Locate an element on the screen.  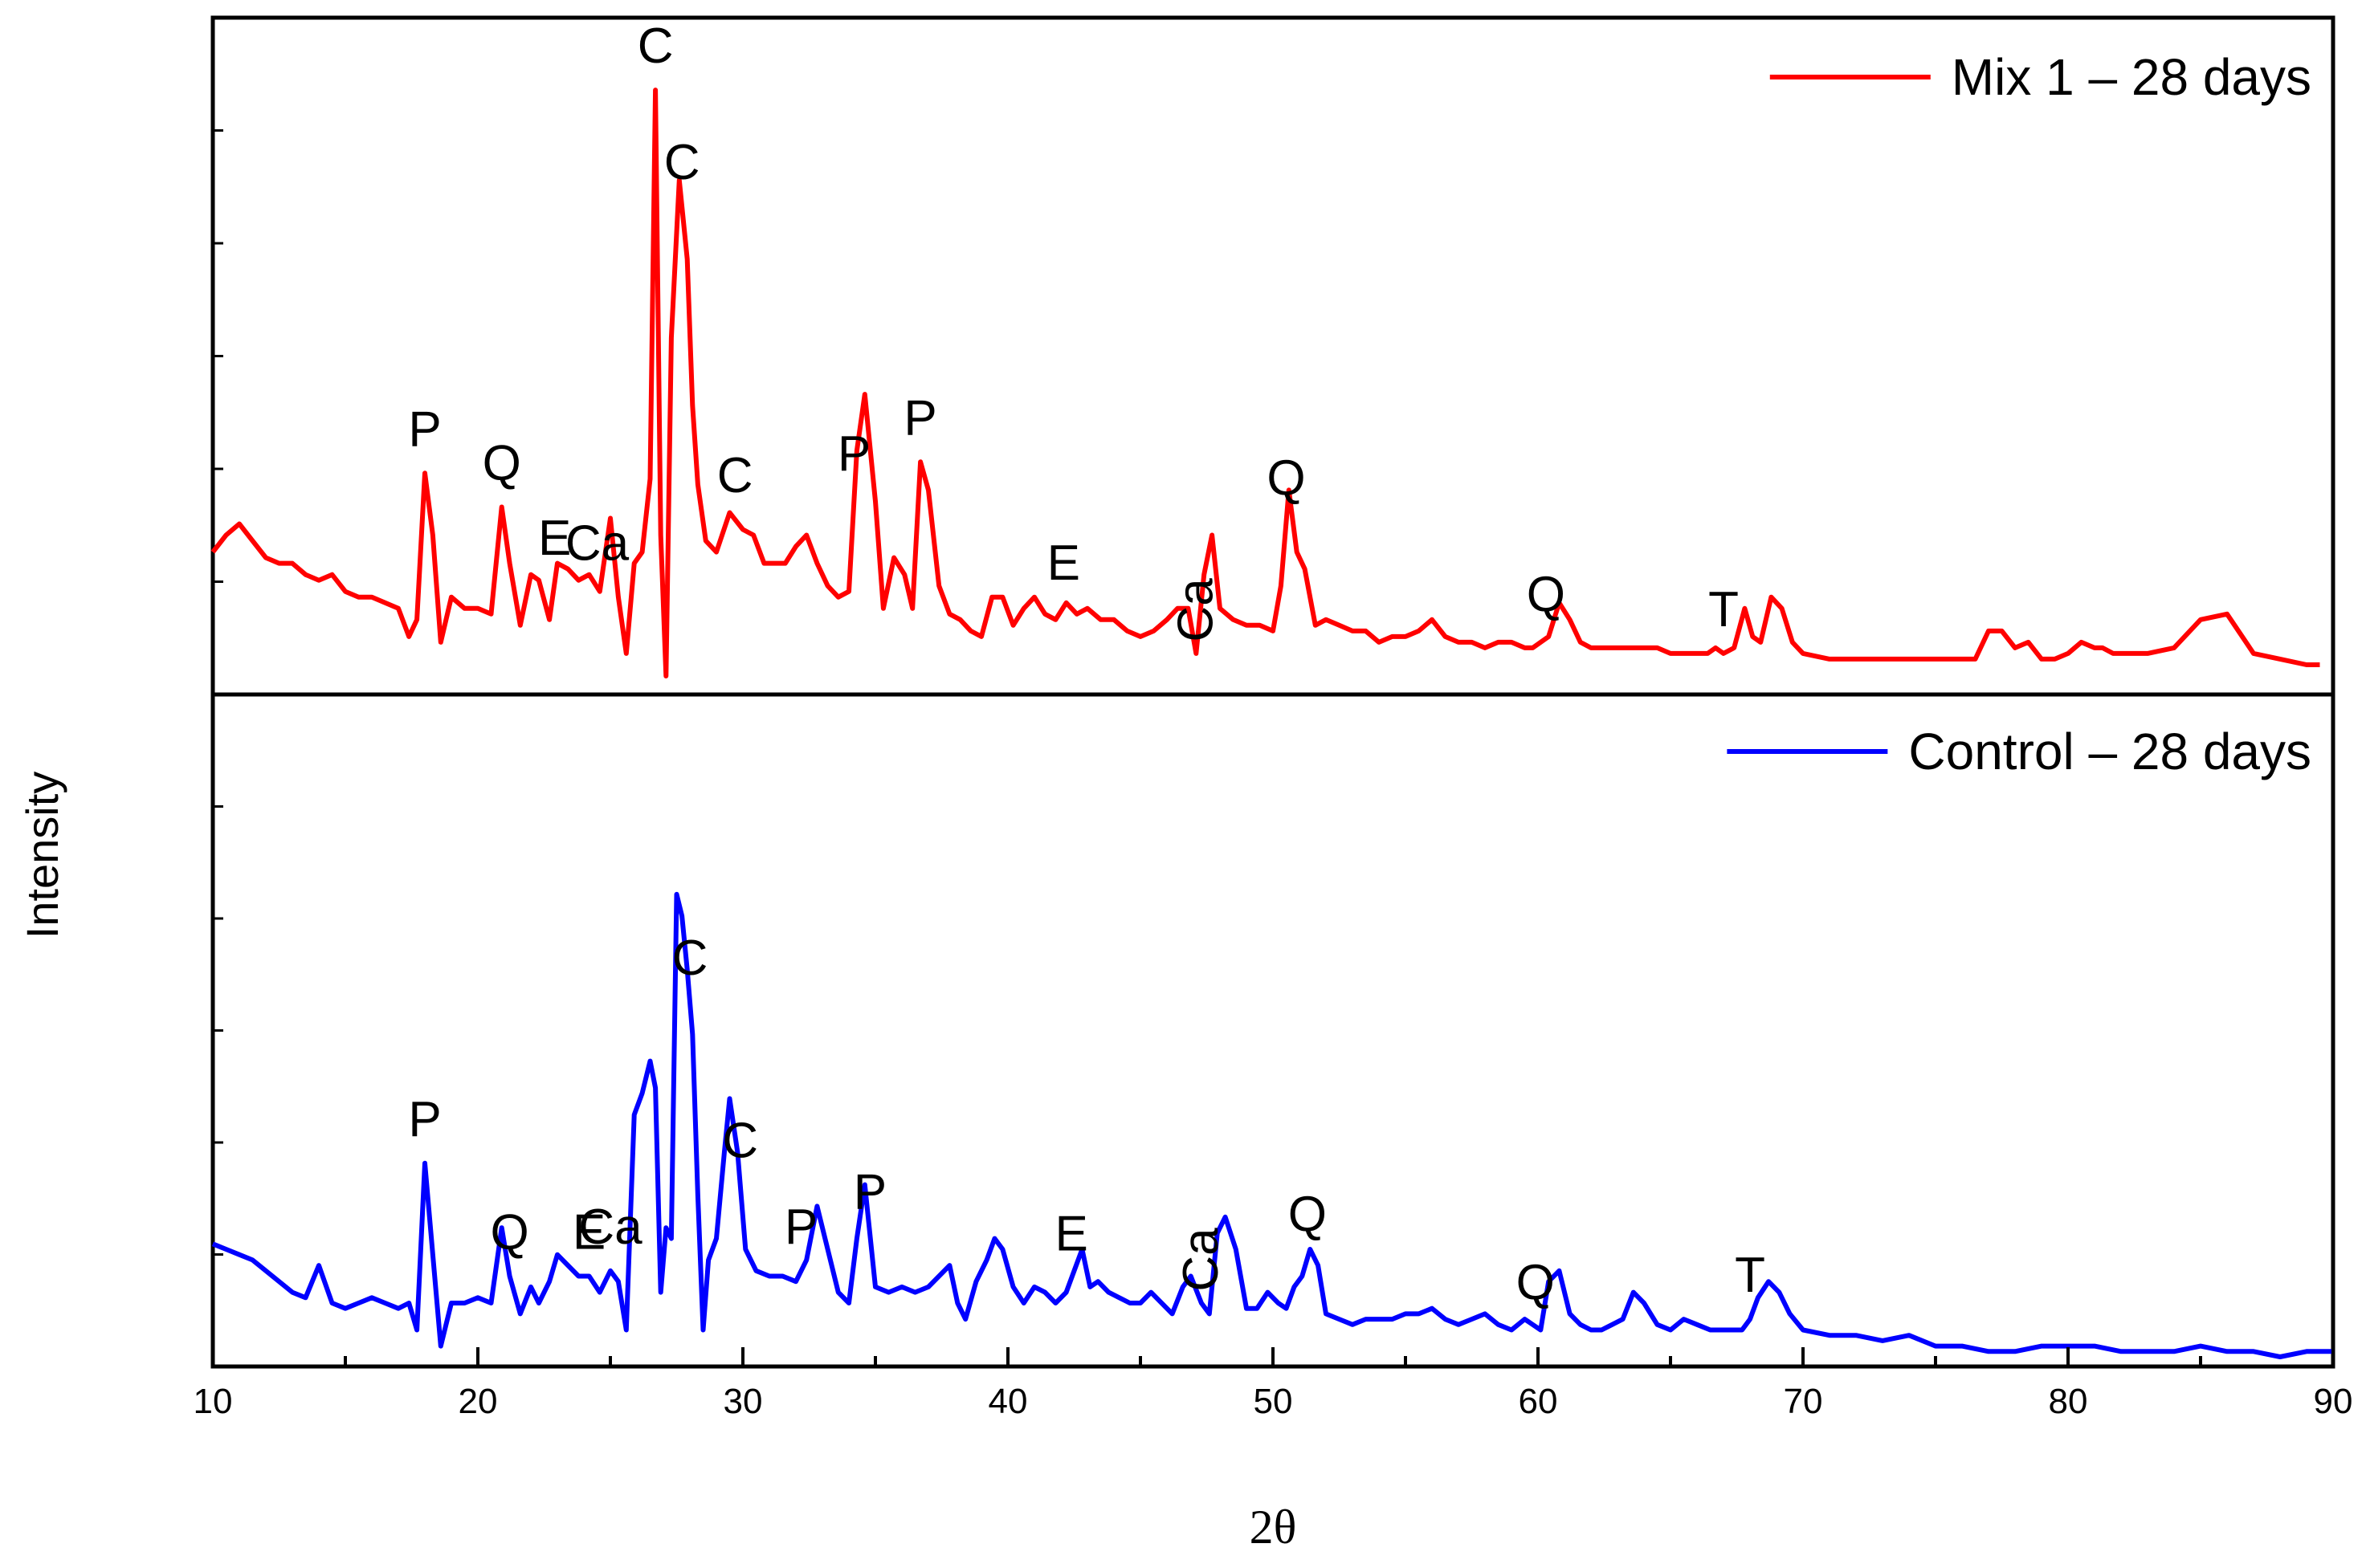
legend: Mix 1 – 28 days is located at coordinates (2040, 77).